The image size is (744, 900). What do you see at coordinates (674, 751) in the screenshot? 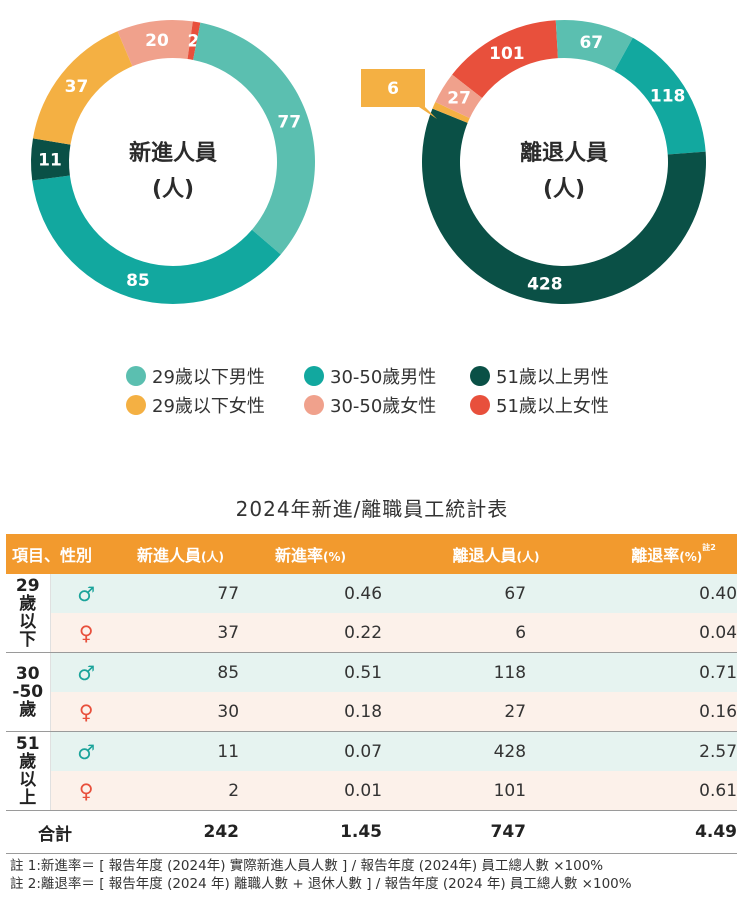
I see `cell-leave-rate: 2.57` at bounding box center [674, 751].